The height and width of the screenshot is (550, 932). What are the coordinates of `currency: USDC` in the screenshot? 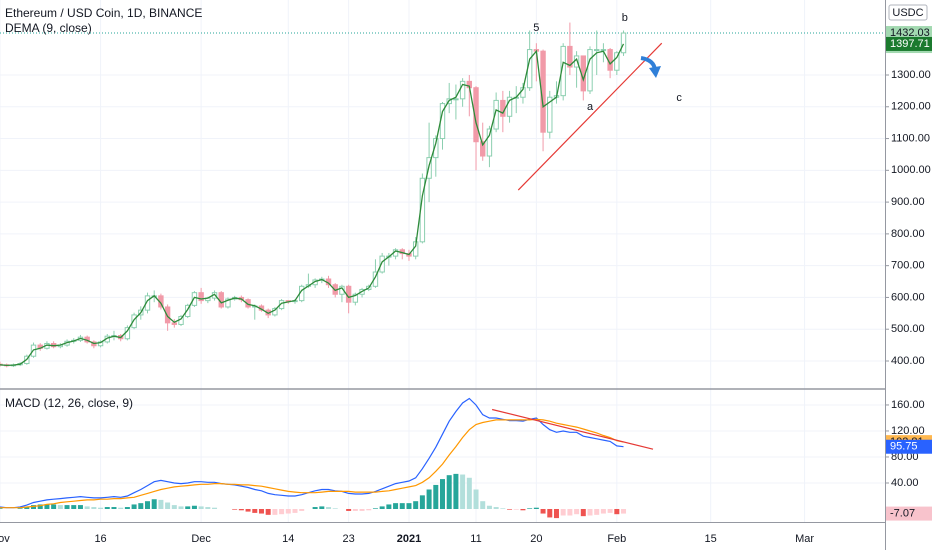 It's located at (907, 13).